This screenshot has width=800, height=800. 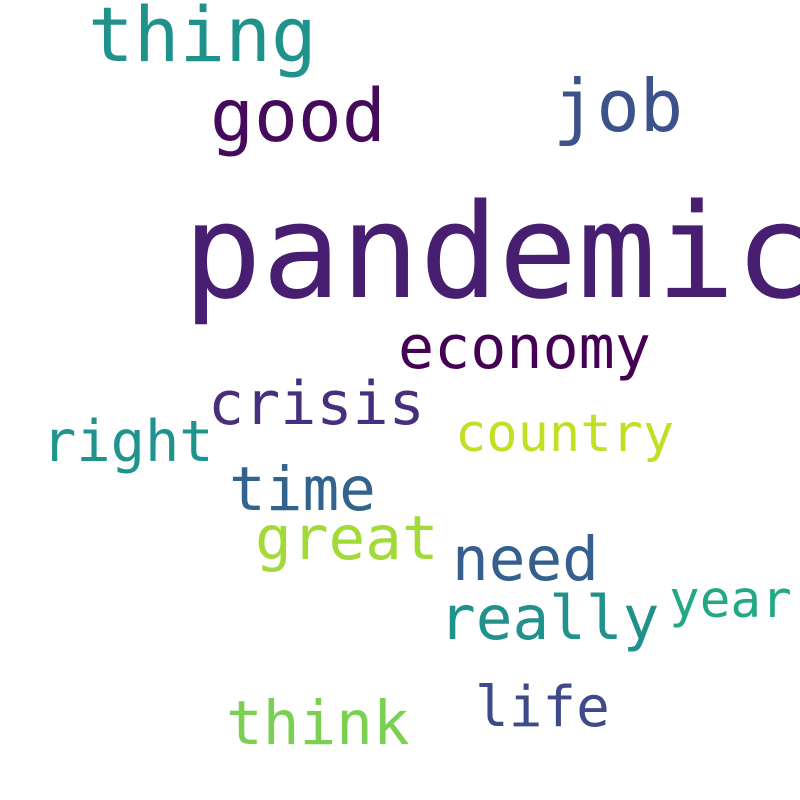 I want to click on word-year: year, so click(x=730, y=600).